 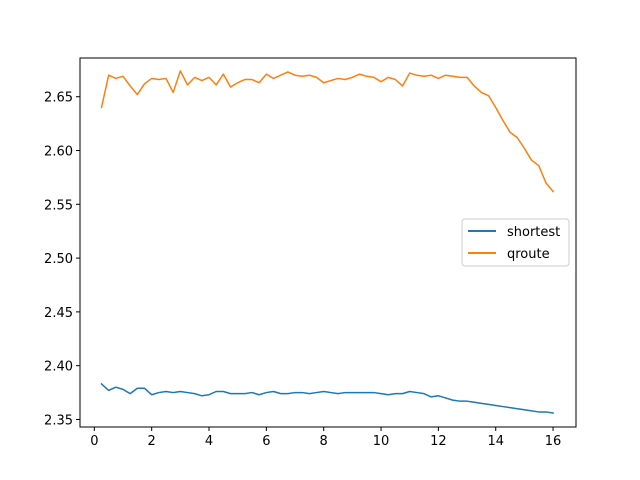 I want to click on x-tick-label: 8, so click(x=324, y=441).